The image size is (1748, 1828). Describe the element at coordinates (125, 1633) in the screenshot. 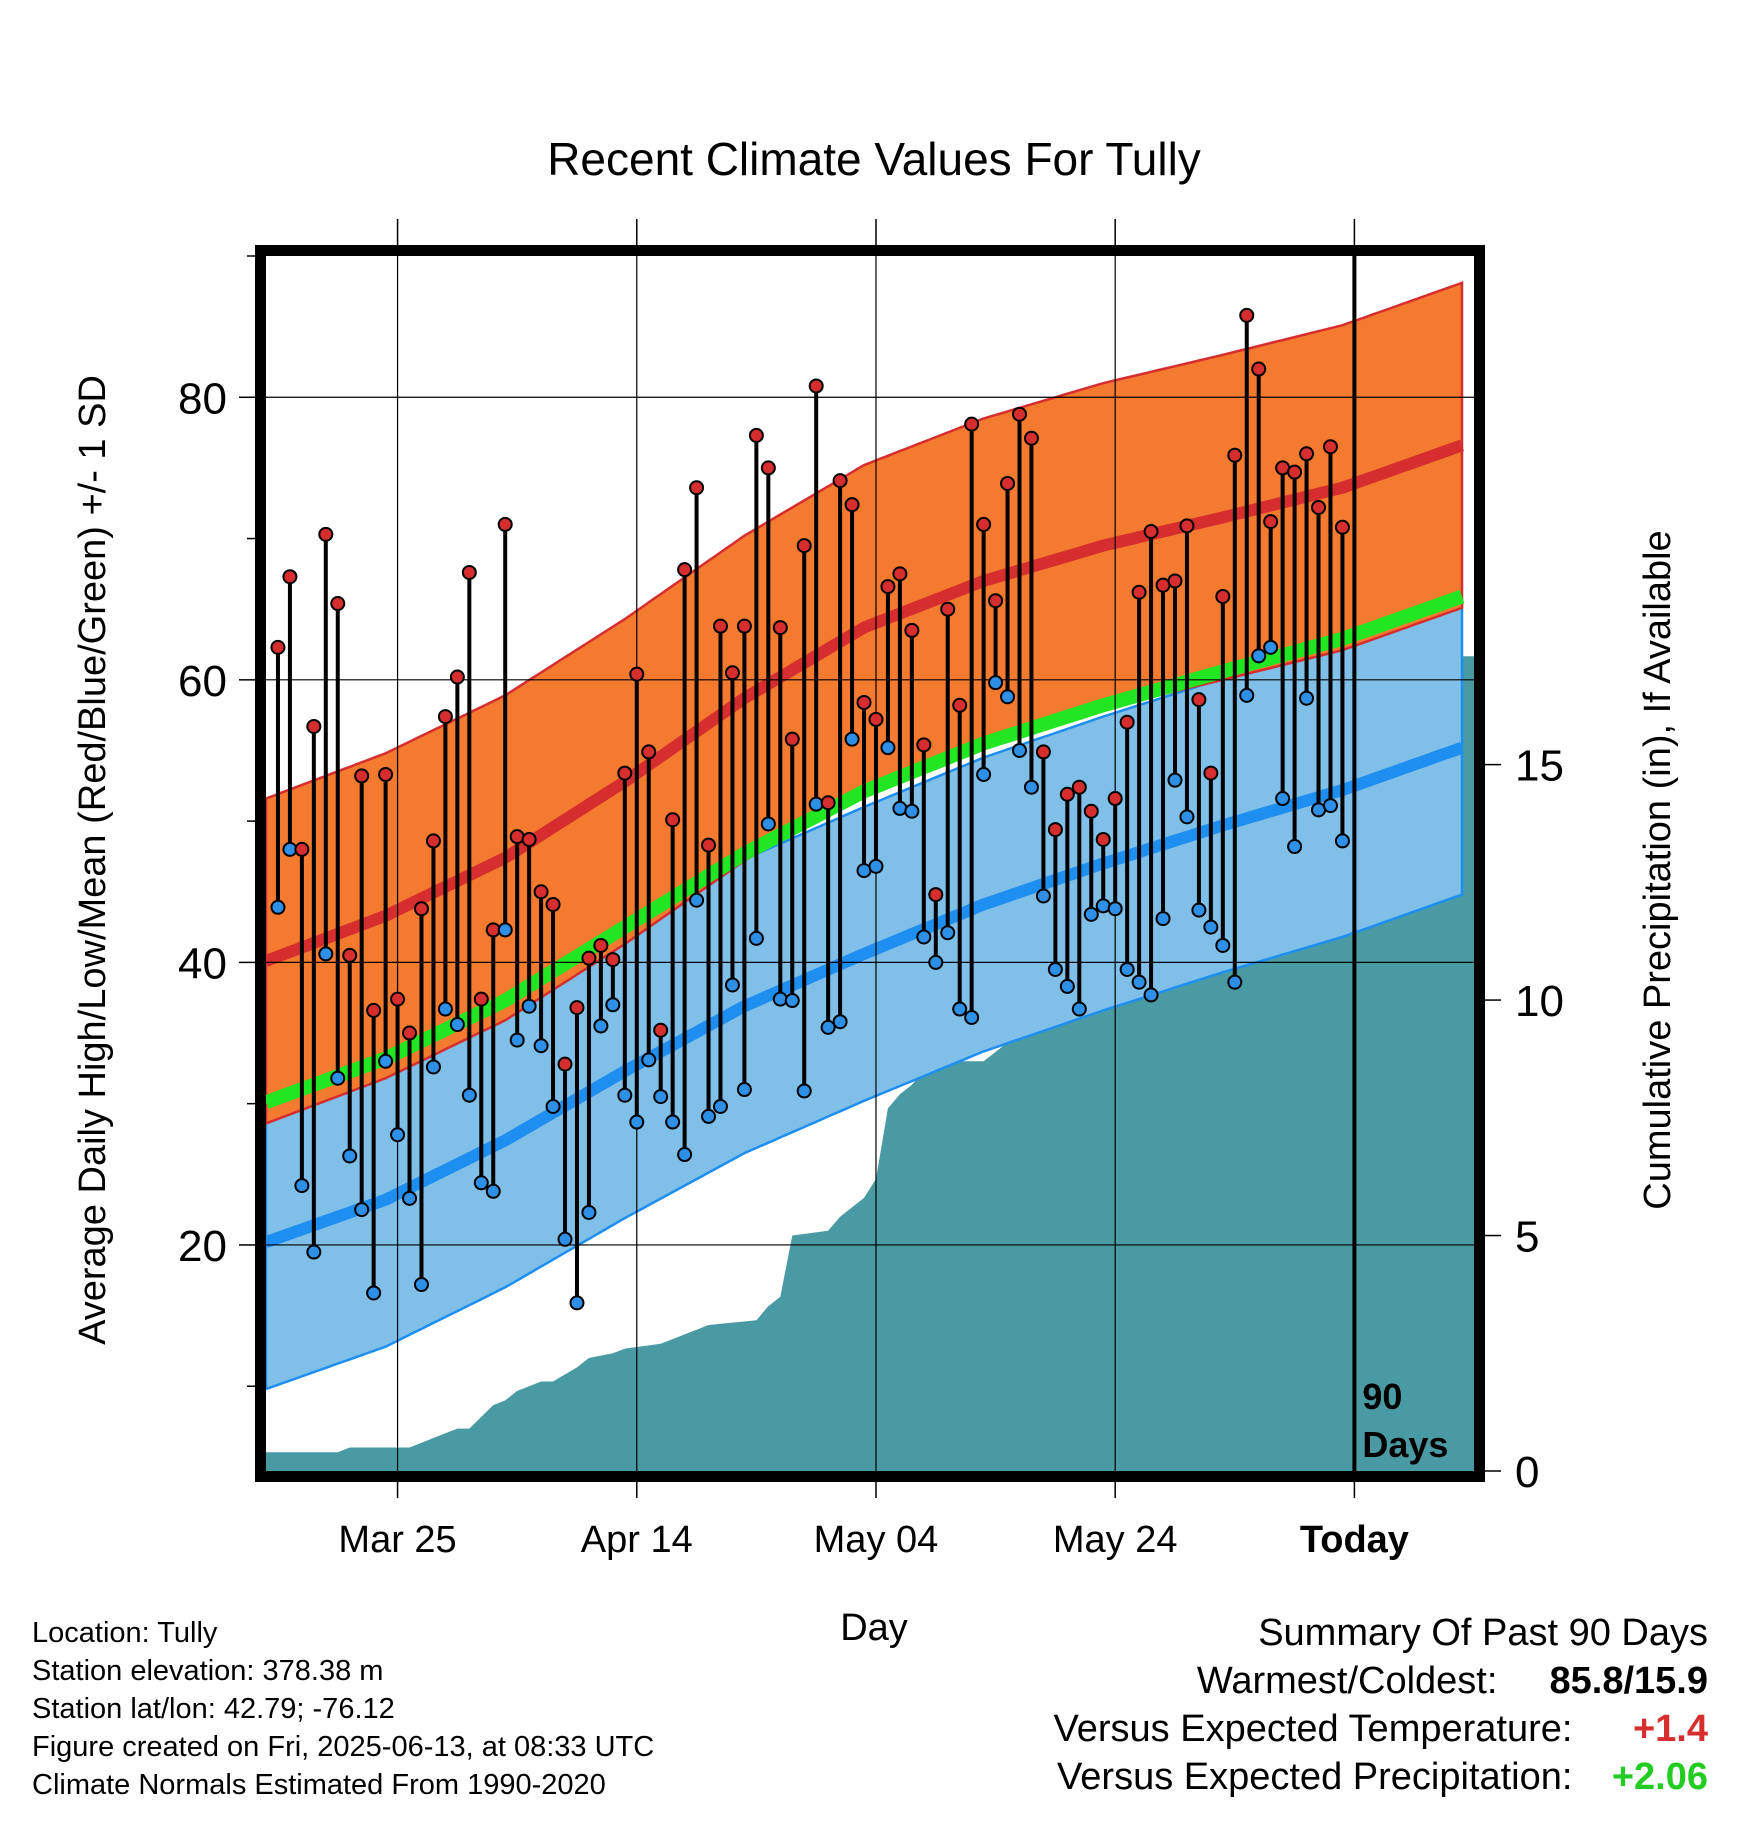

I see `location-text: Location: Tully` at that location.